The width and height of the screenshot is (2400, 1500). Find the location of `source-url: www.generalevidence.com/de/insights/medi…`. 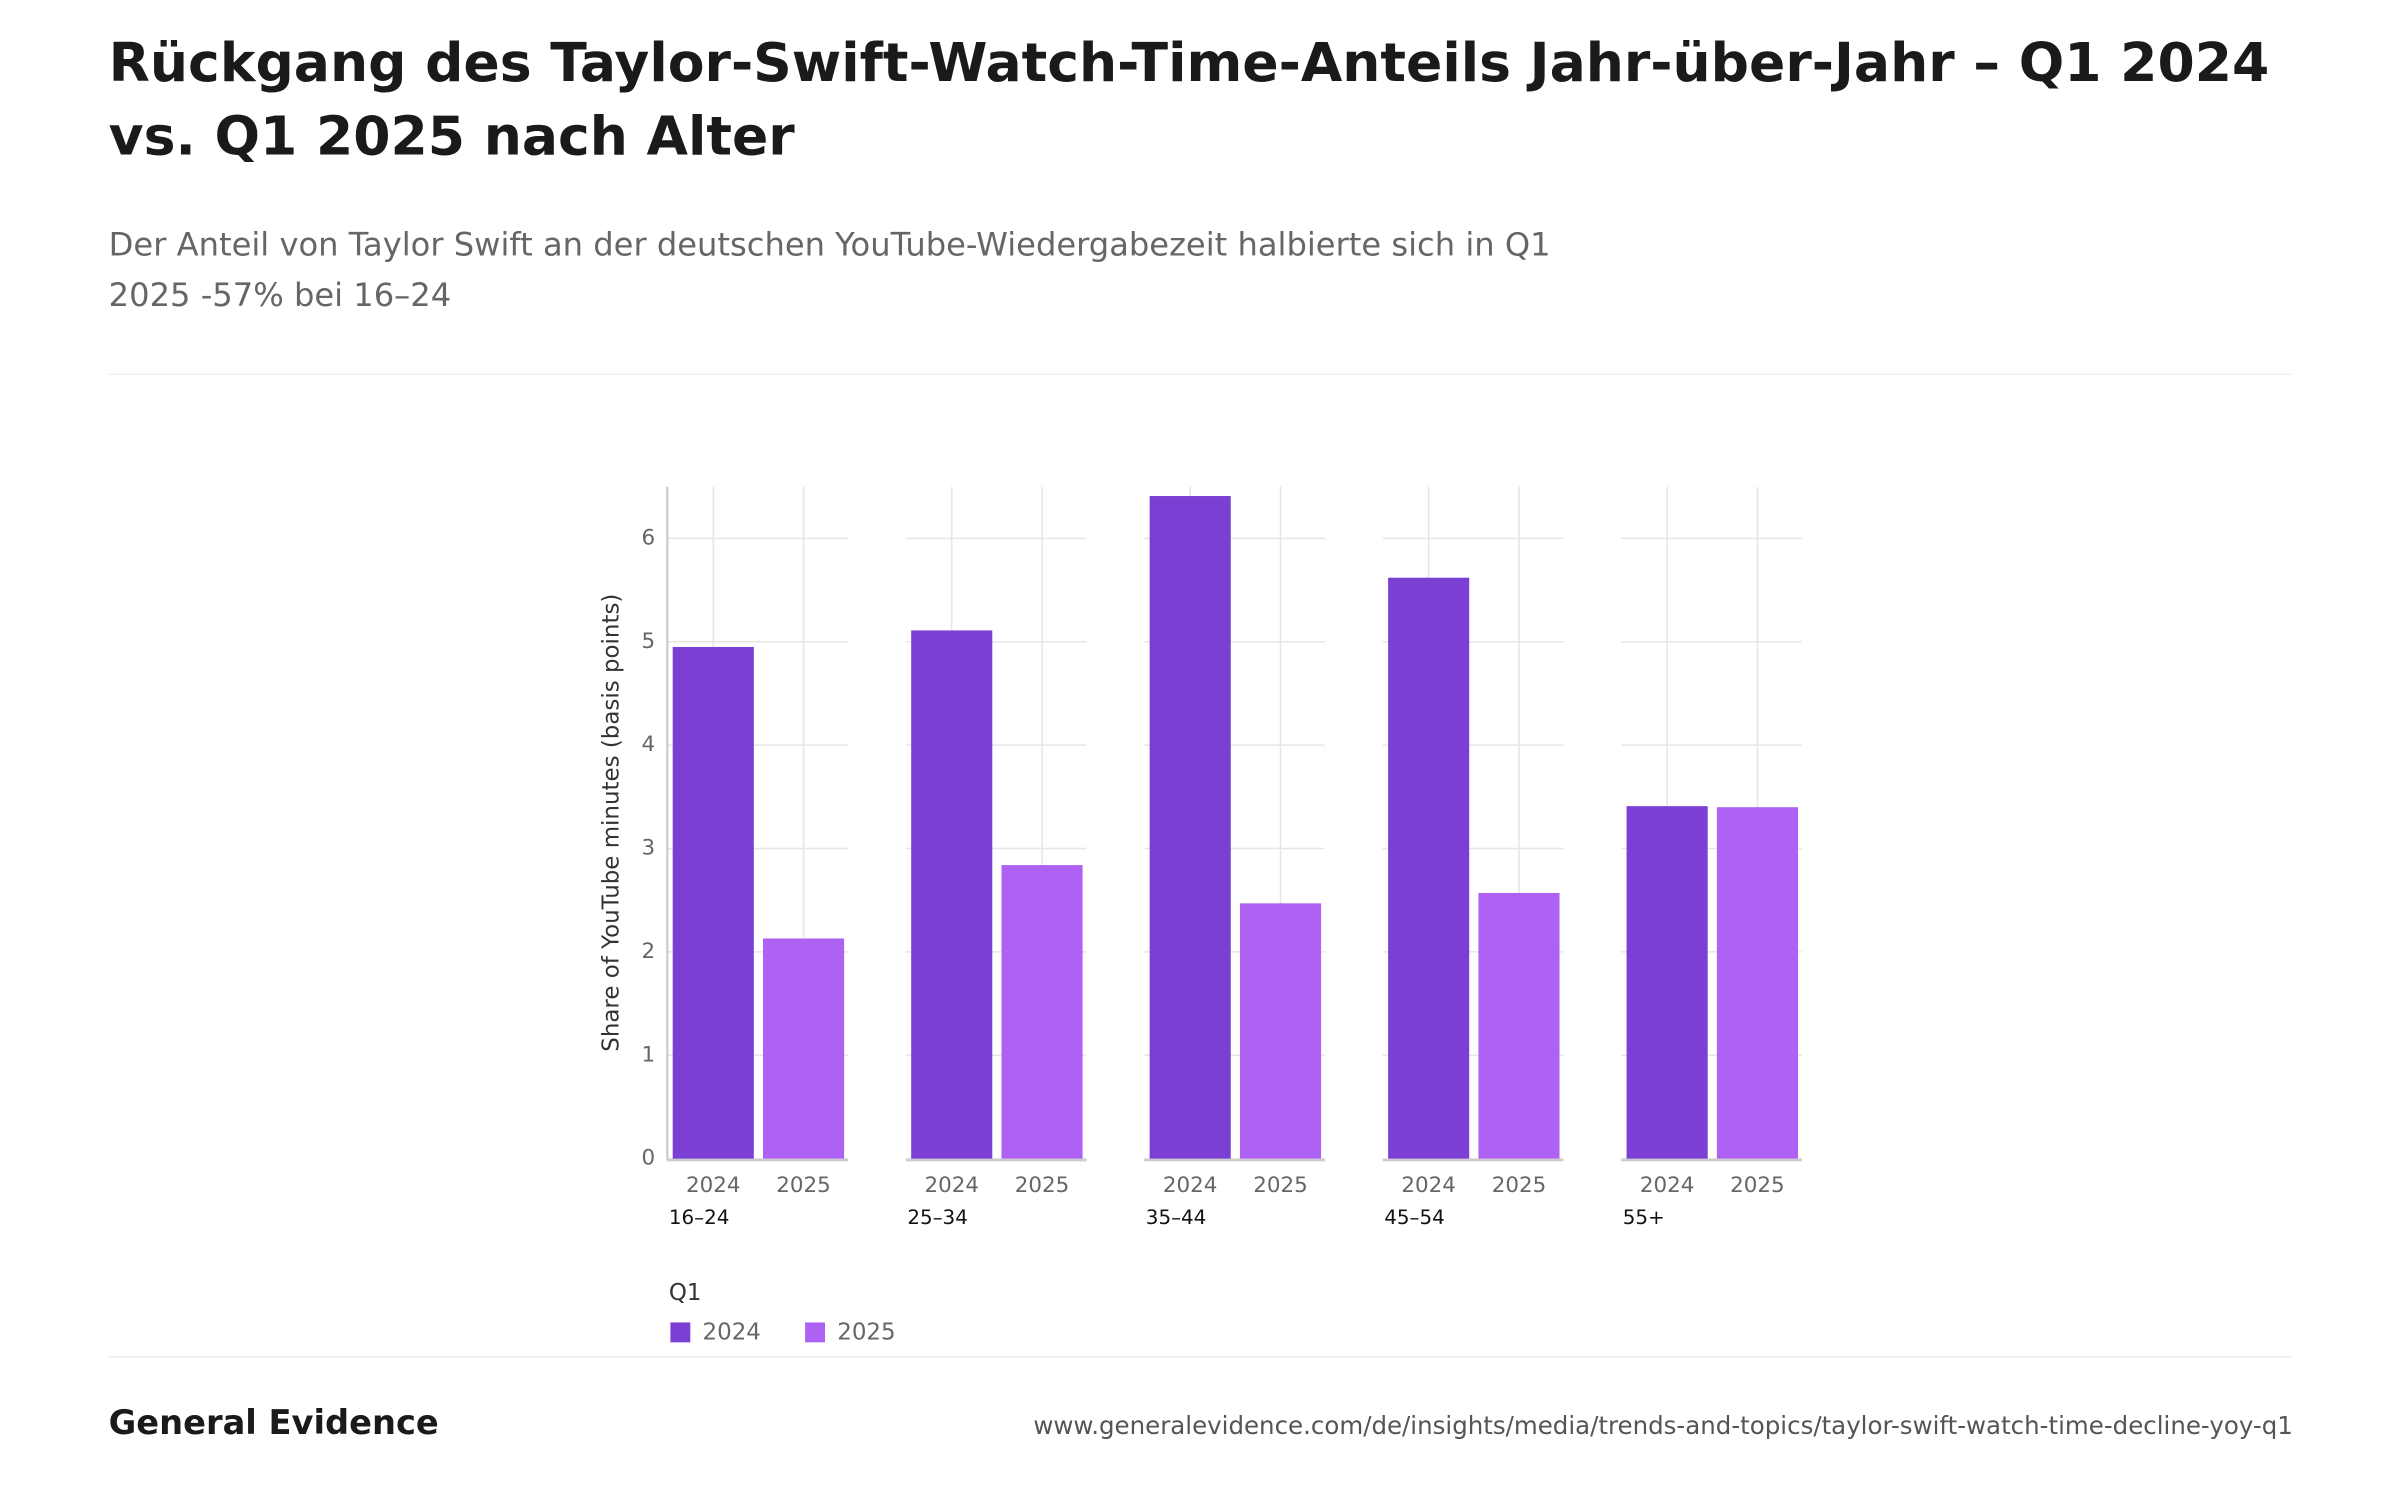

source-url: www.generalevidence.com/de/insights/medi… is located at coordinates (1663, 1426).